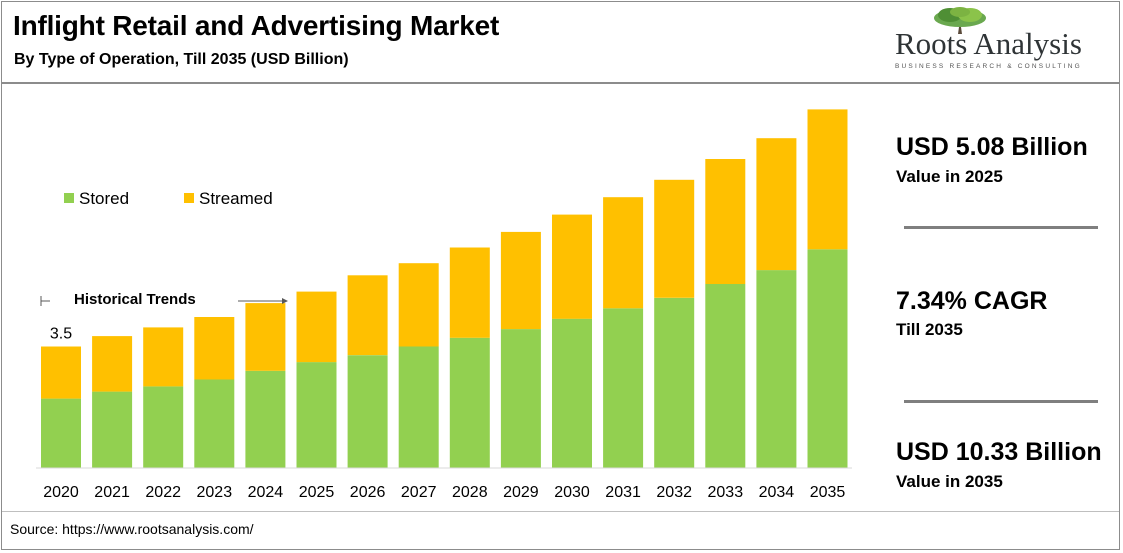 The width and height of the screenshot is (1123, 553). Describe the element at coordinates (367, 315) in the screenshot. I see `bar-streamed-2026` at that location.